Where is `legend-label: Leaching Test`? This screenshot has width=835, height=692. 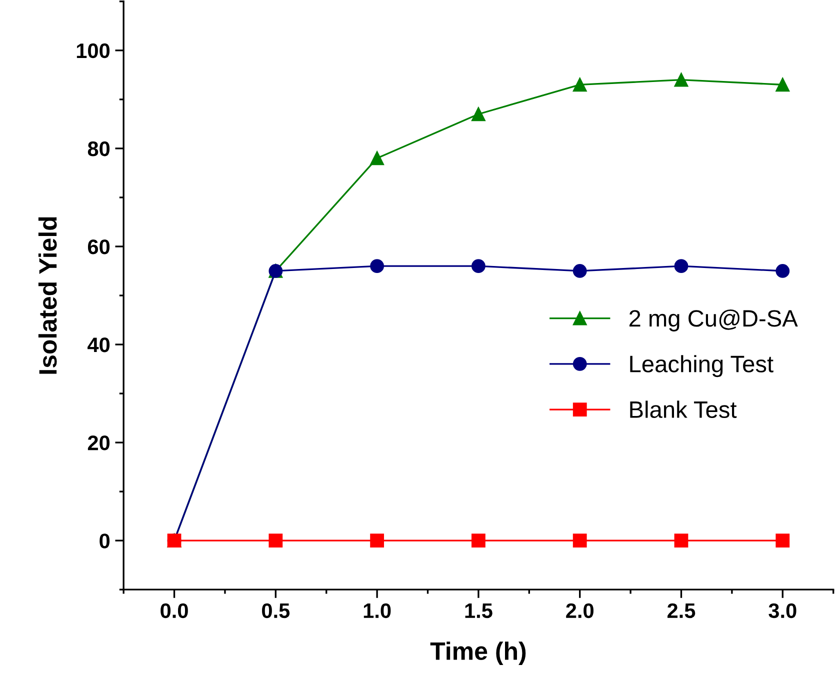
legend-label: Leaching Test is located at coordinates (702, 366).